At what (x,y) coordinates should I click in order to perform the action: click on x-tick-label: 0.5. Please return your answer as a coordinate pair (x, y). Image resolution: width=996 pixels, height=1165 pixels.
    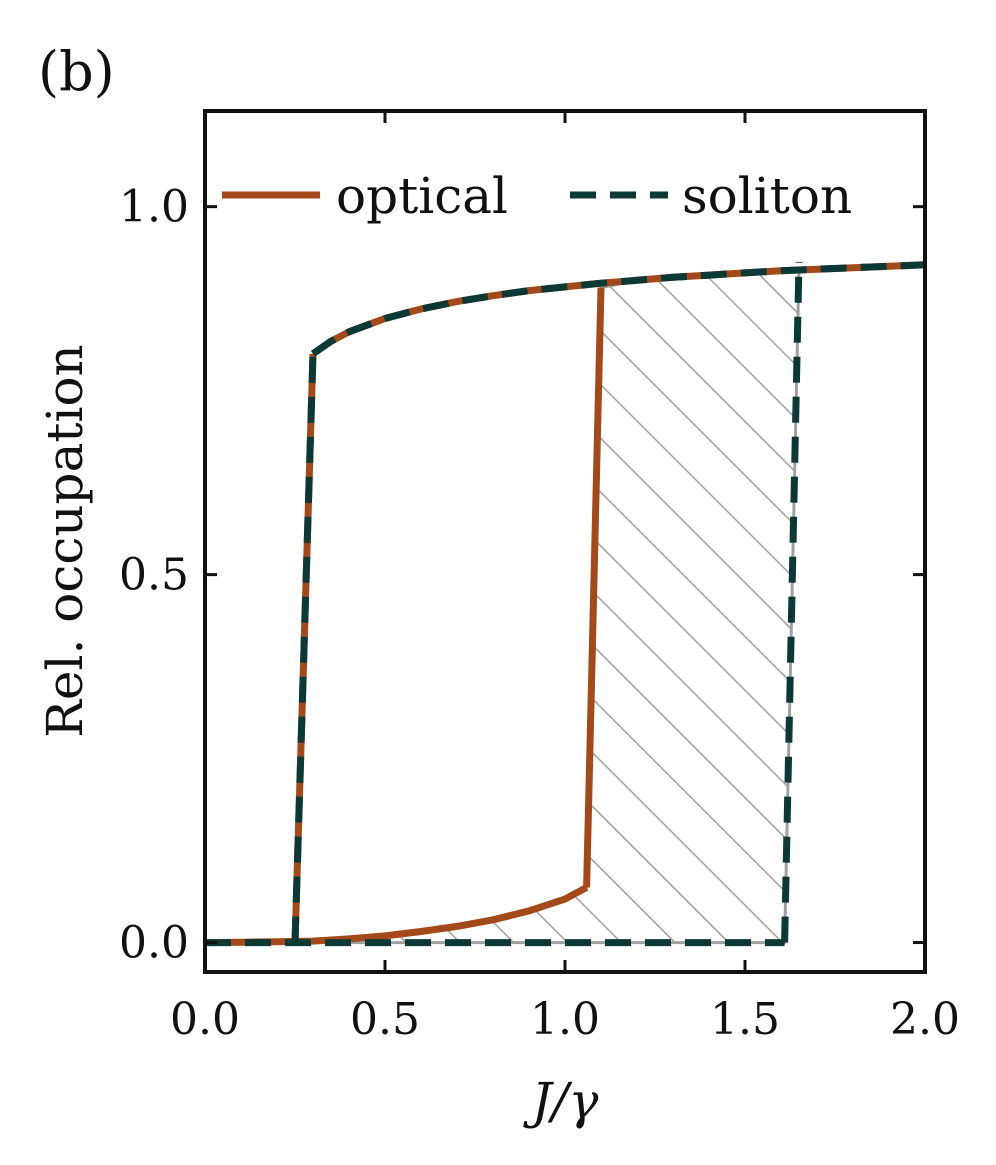
    Looking at the image, I should click on (385, 1019).